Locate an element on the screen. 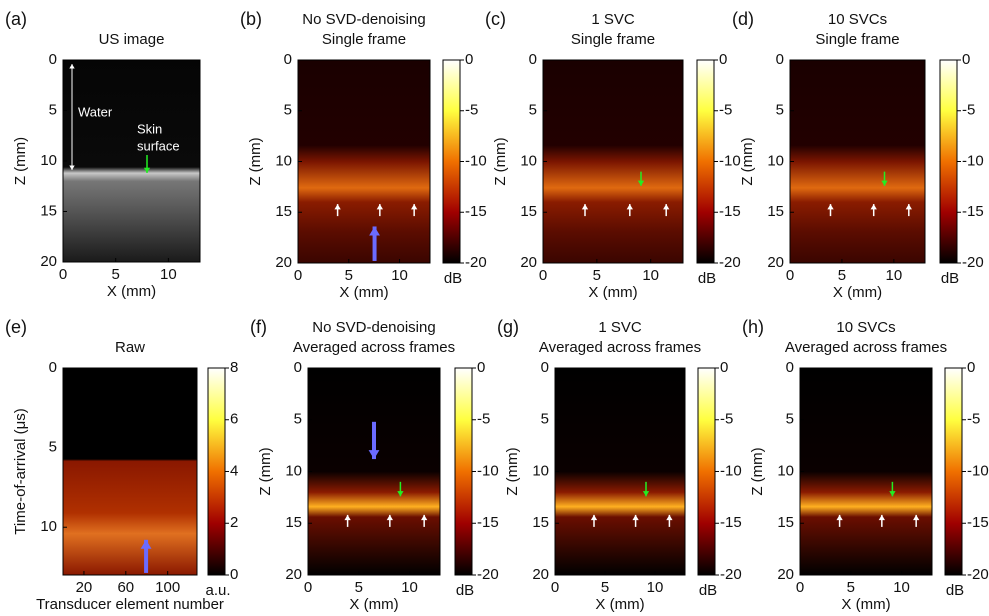  panel-letter: (d) is located at coordinates (743, 19).